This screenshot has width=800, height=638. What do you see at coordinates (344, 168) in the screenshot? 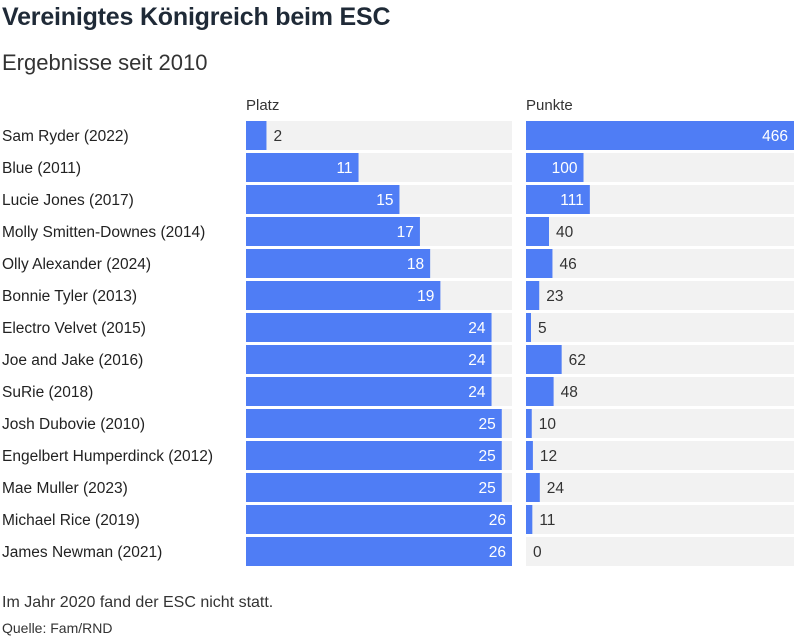
I see `platz-value-label: 11` at bounding box center [344, 168].